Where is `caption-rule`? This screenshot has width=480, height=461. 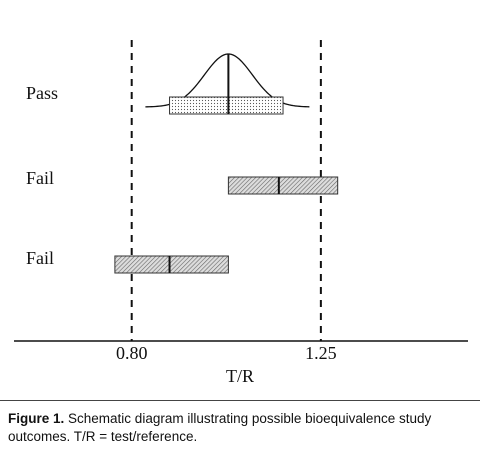 caption-rule is located at coordinates (240, 400).